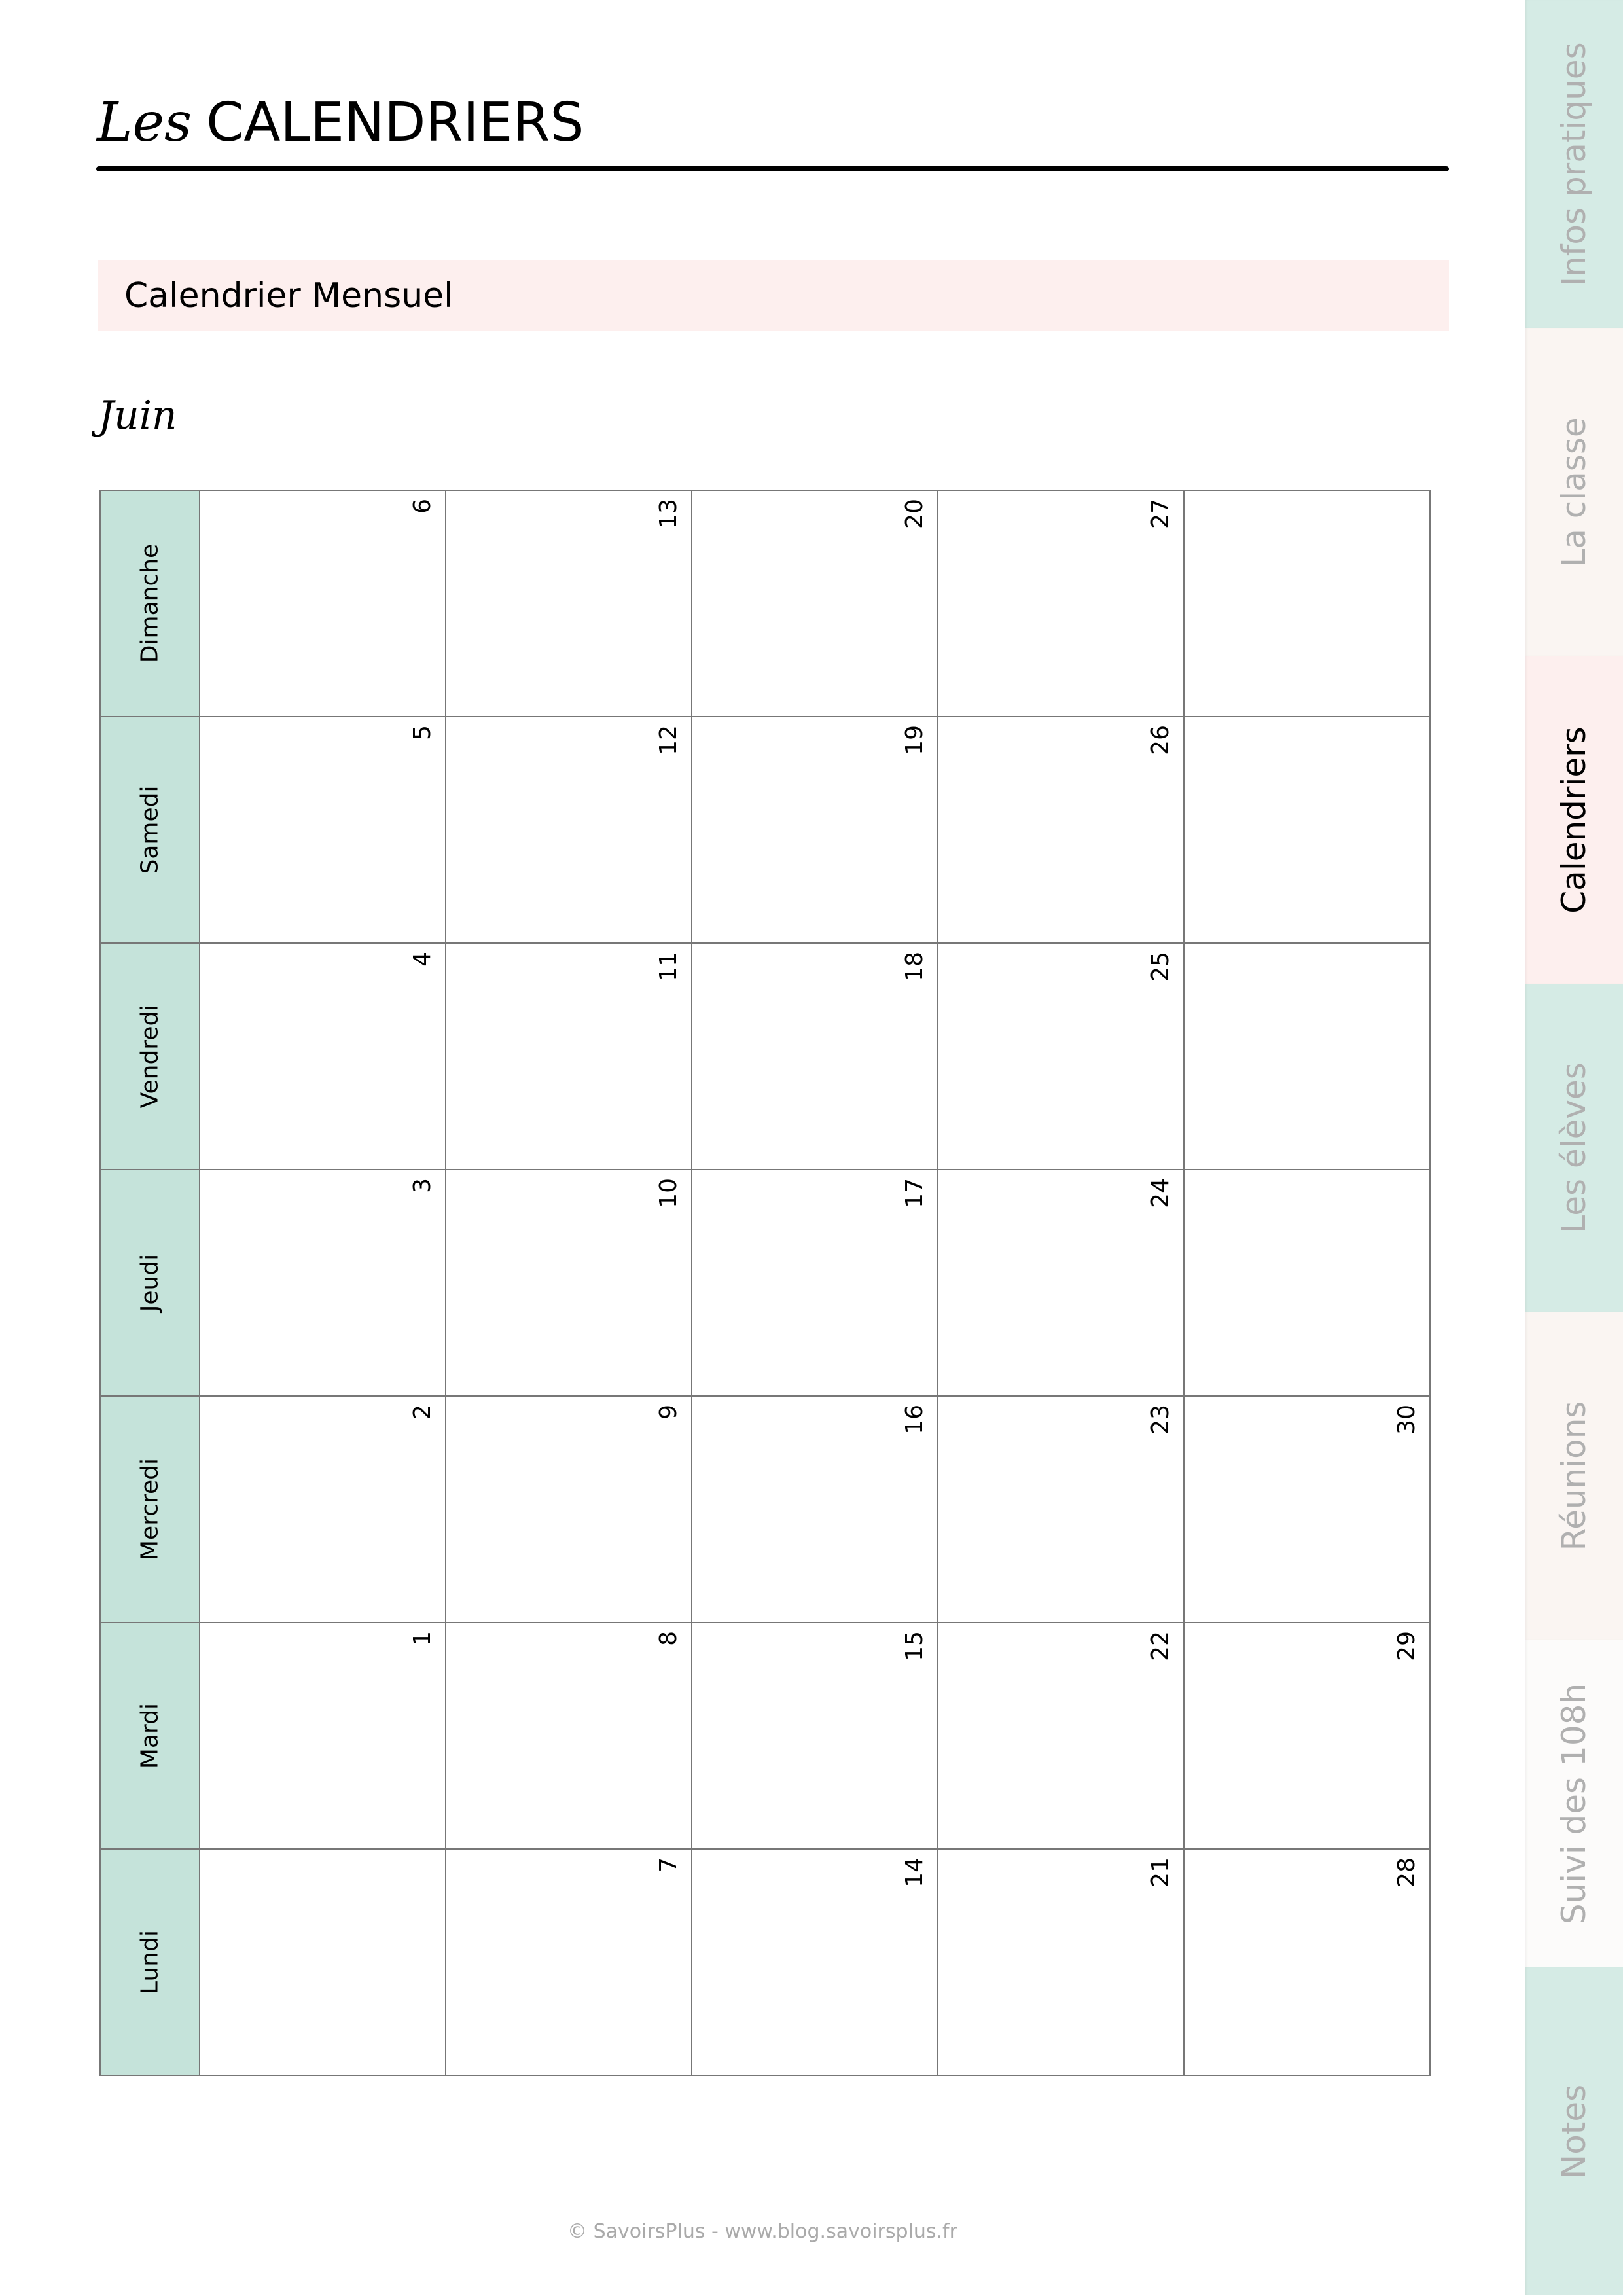 This screenshot has height=2296, width=1623. I want to click on date-number: 6, so click(423, 506).